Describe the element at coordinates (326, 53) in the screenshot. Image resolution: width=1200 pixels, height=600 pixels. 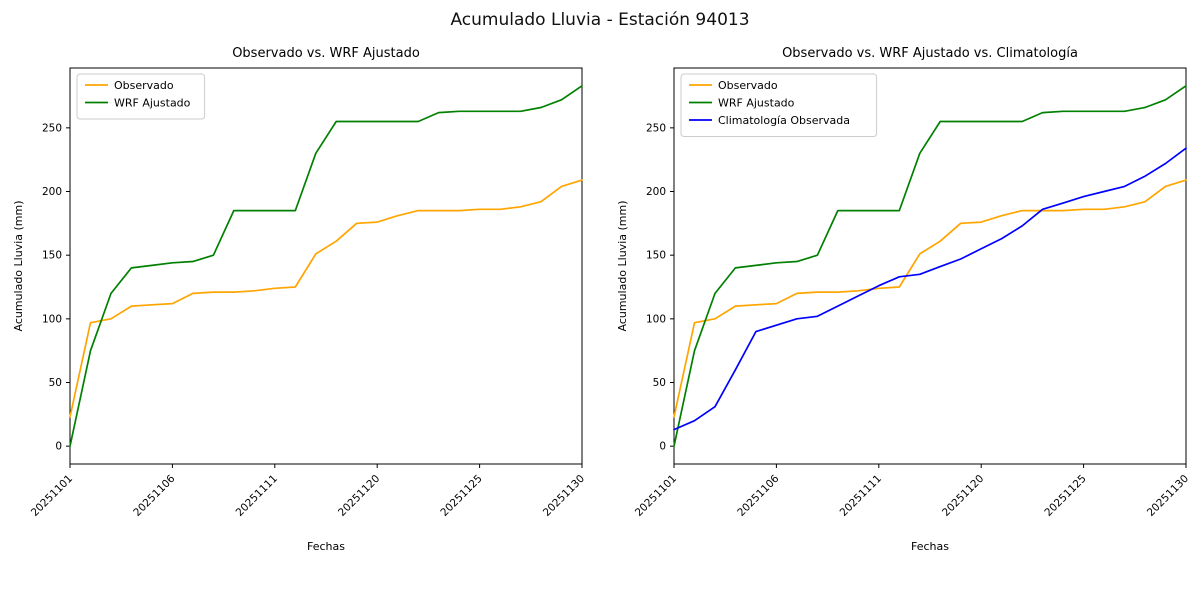
I see `subplot-title: Observado vs. WRF Ajustado` at that location.